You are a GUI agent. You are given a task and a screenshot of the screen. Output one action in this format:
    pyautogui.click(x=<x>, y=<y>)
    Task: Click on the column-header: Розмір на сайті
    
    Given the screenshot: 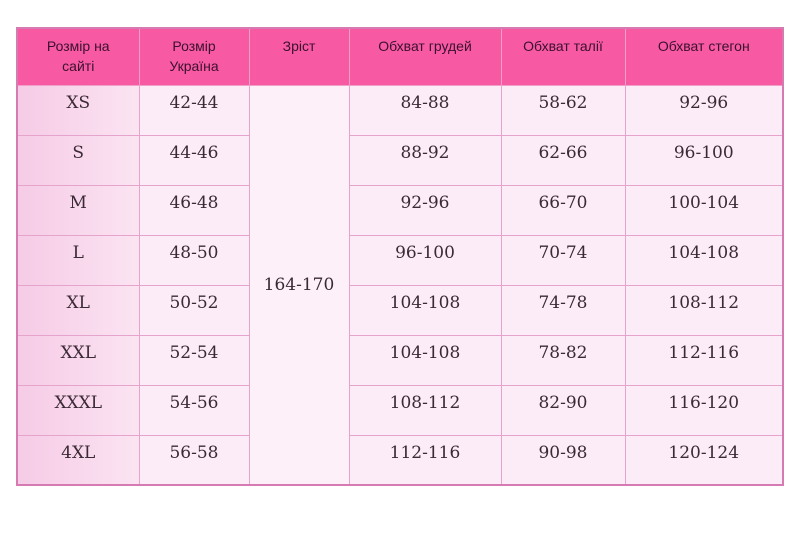 What is the action you would take?
    pyautogui.click(x=78, y=56)
    